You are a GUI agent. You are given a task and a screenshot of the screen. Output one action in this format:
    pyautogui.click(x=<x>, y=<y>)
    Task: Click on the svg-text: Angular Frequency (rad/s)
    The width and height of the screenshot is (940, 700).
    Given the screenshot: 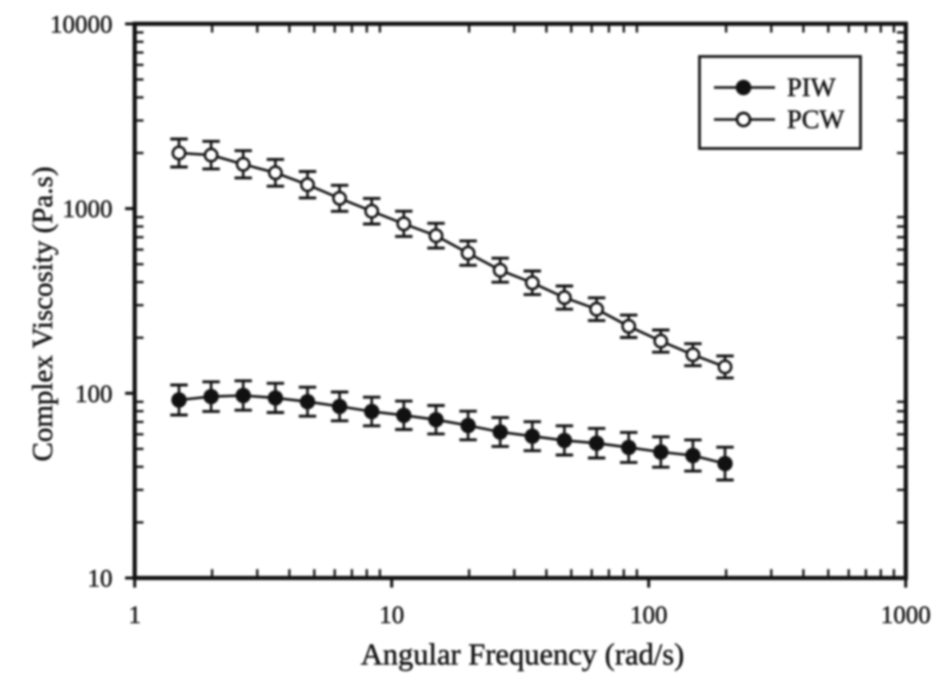 What is the action you would take?
    pyautogui.click(x=523, y=655)
    